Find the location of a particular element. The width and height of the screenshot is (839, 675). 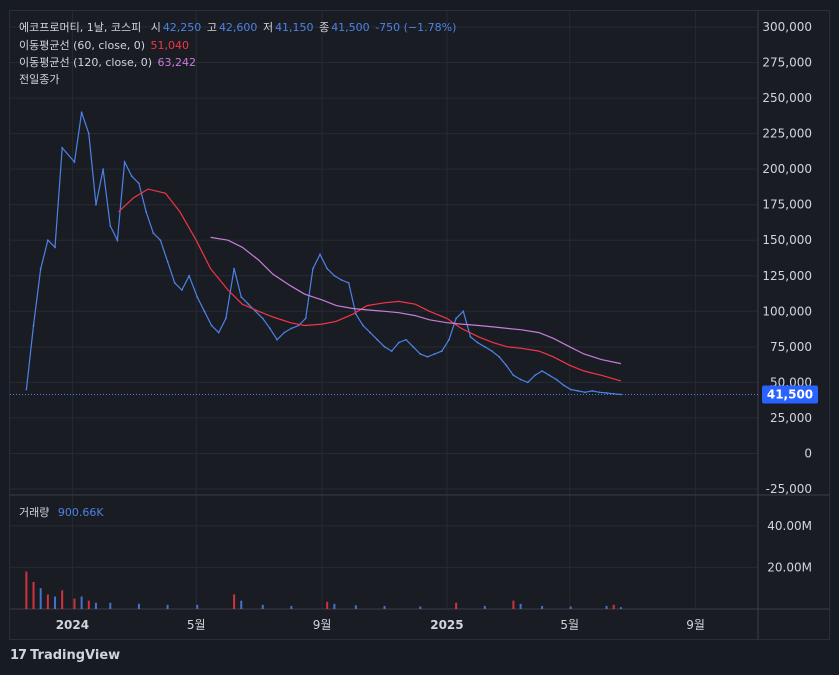

close-label: 종 is located at coordinates (324, 27).